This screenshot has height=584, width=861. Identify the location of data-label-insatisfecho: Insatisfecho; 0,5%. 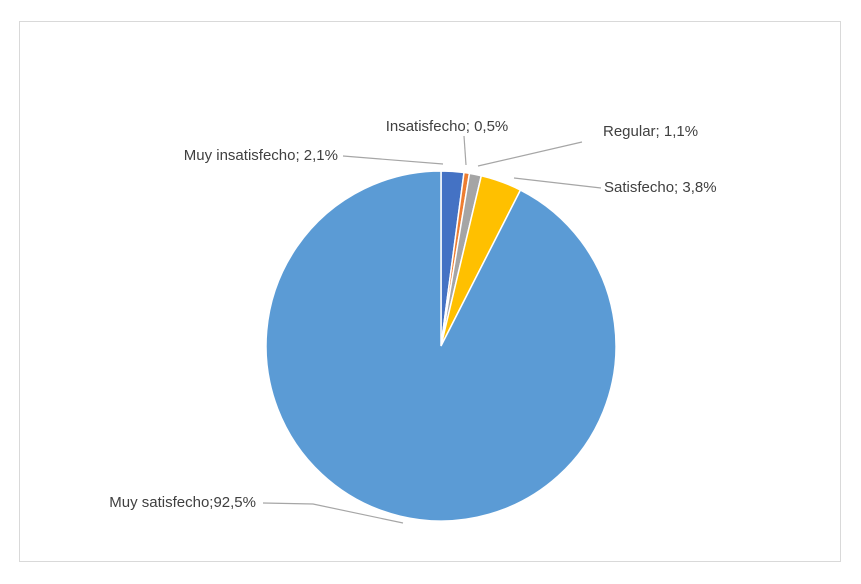
(447, 126).